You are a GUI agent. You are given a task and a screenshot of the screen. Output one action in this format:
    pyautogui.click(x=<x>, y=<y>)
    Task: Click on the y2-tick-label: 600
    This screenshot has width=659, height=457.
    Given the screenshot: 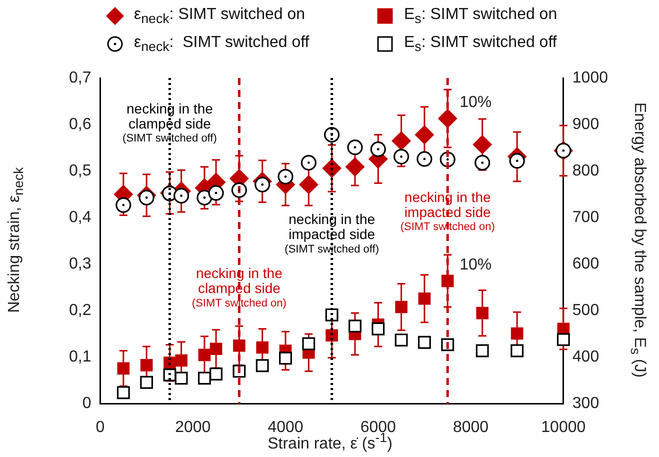 What is the action you would take?
    pyautogui.click(x=586, y=264)
    